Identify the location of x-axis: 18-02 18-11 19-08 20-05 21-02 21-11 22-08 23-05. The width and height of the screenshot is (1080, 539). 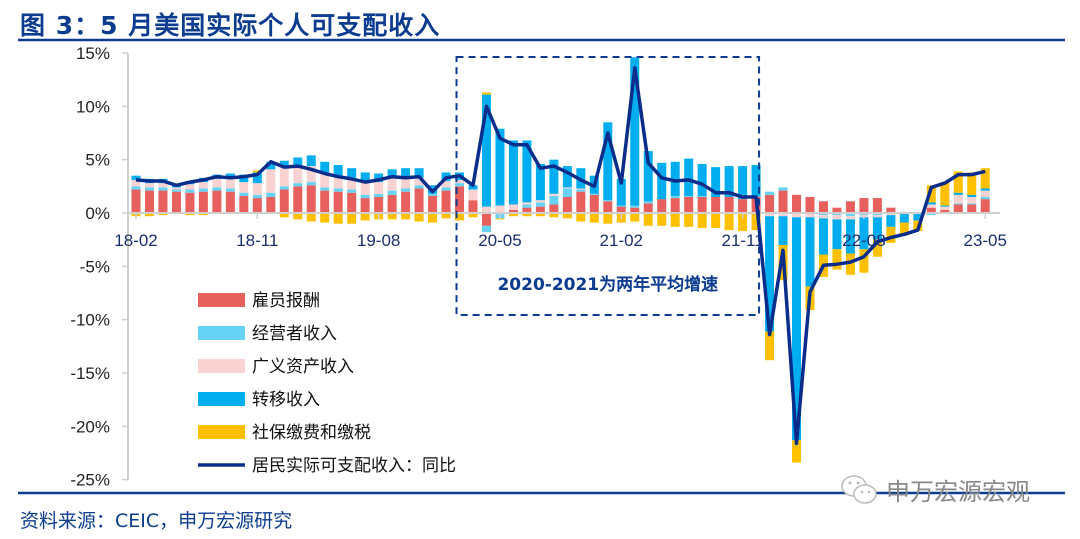
(560, 231).